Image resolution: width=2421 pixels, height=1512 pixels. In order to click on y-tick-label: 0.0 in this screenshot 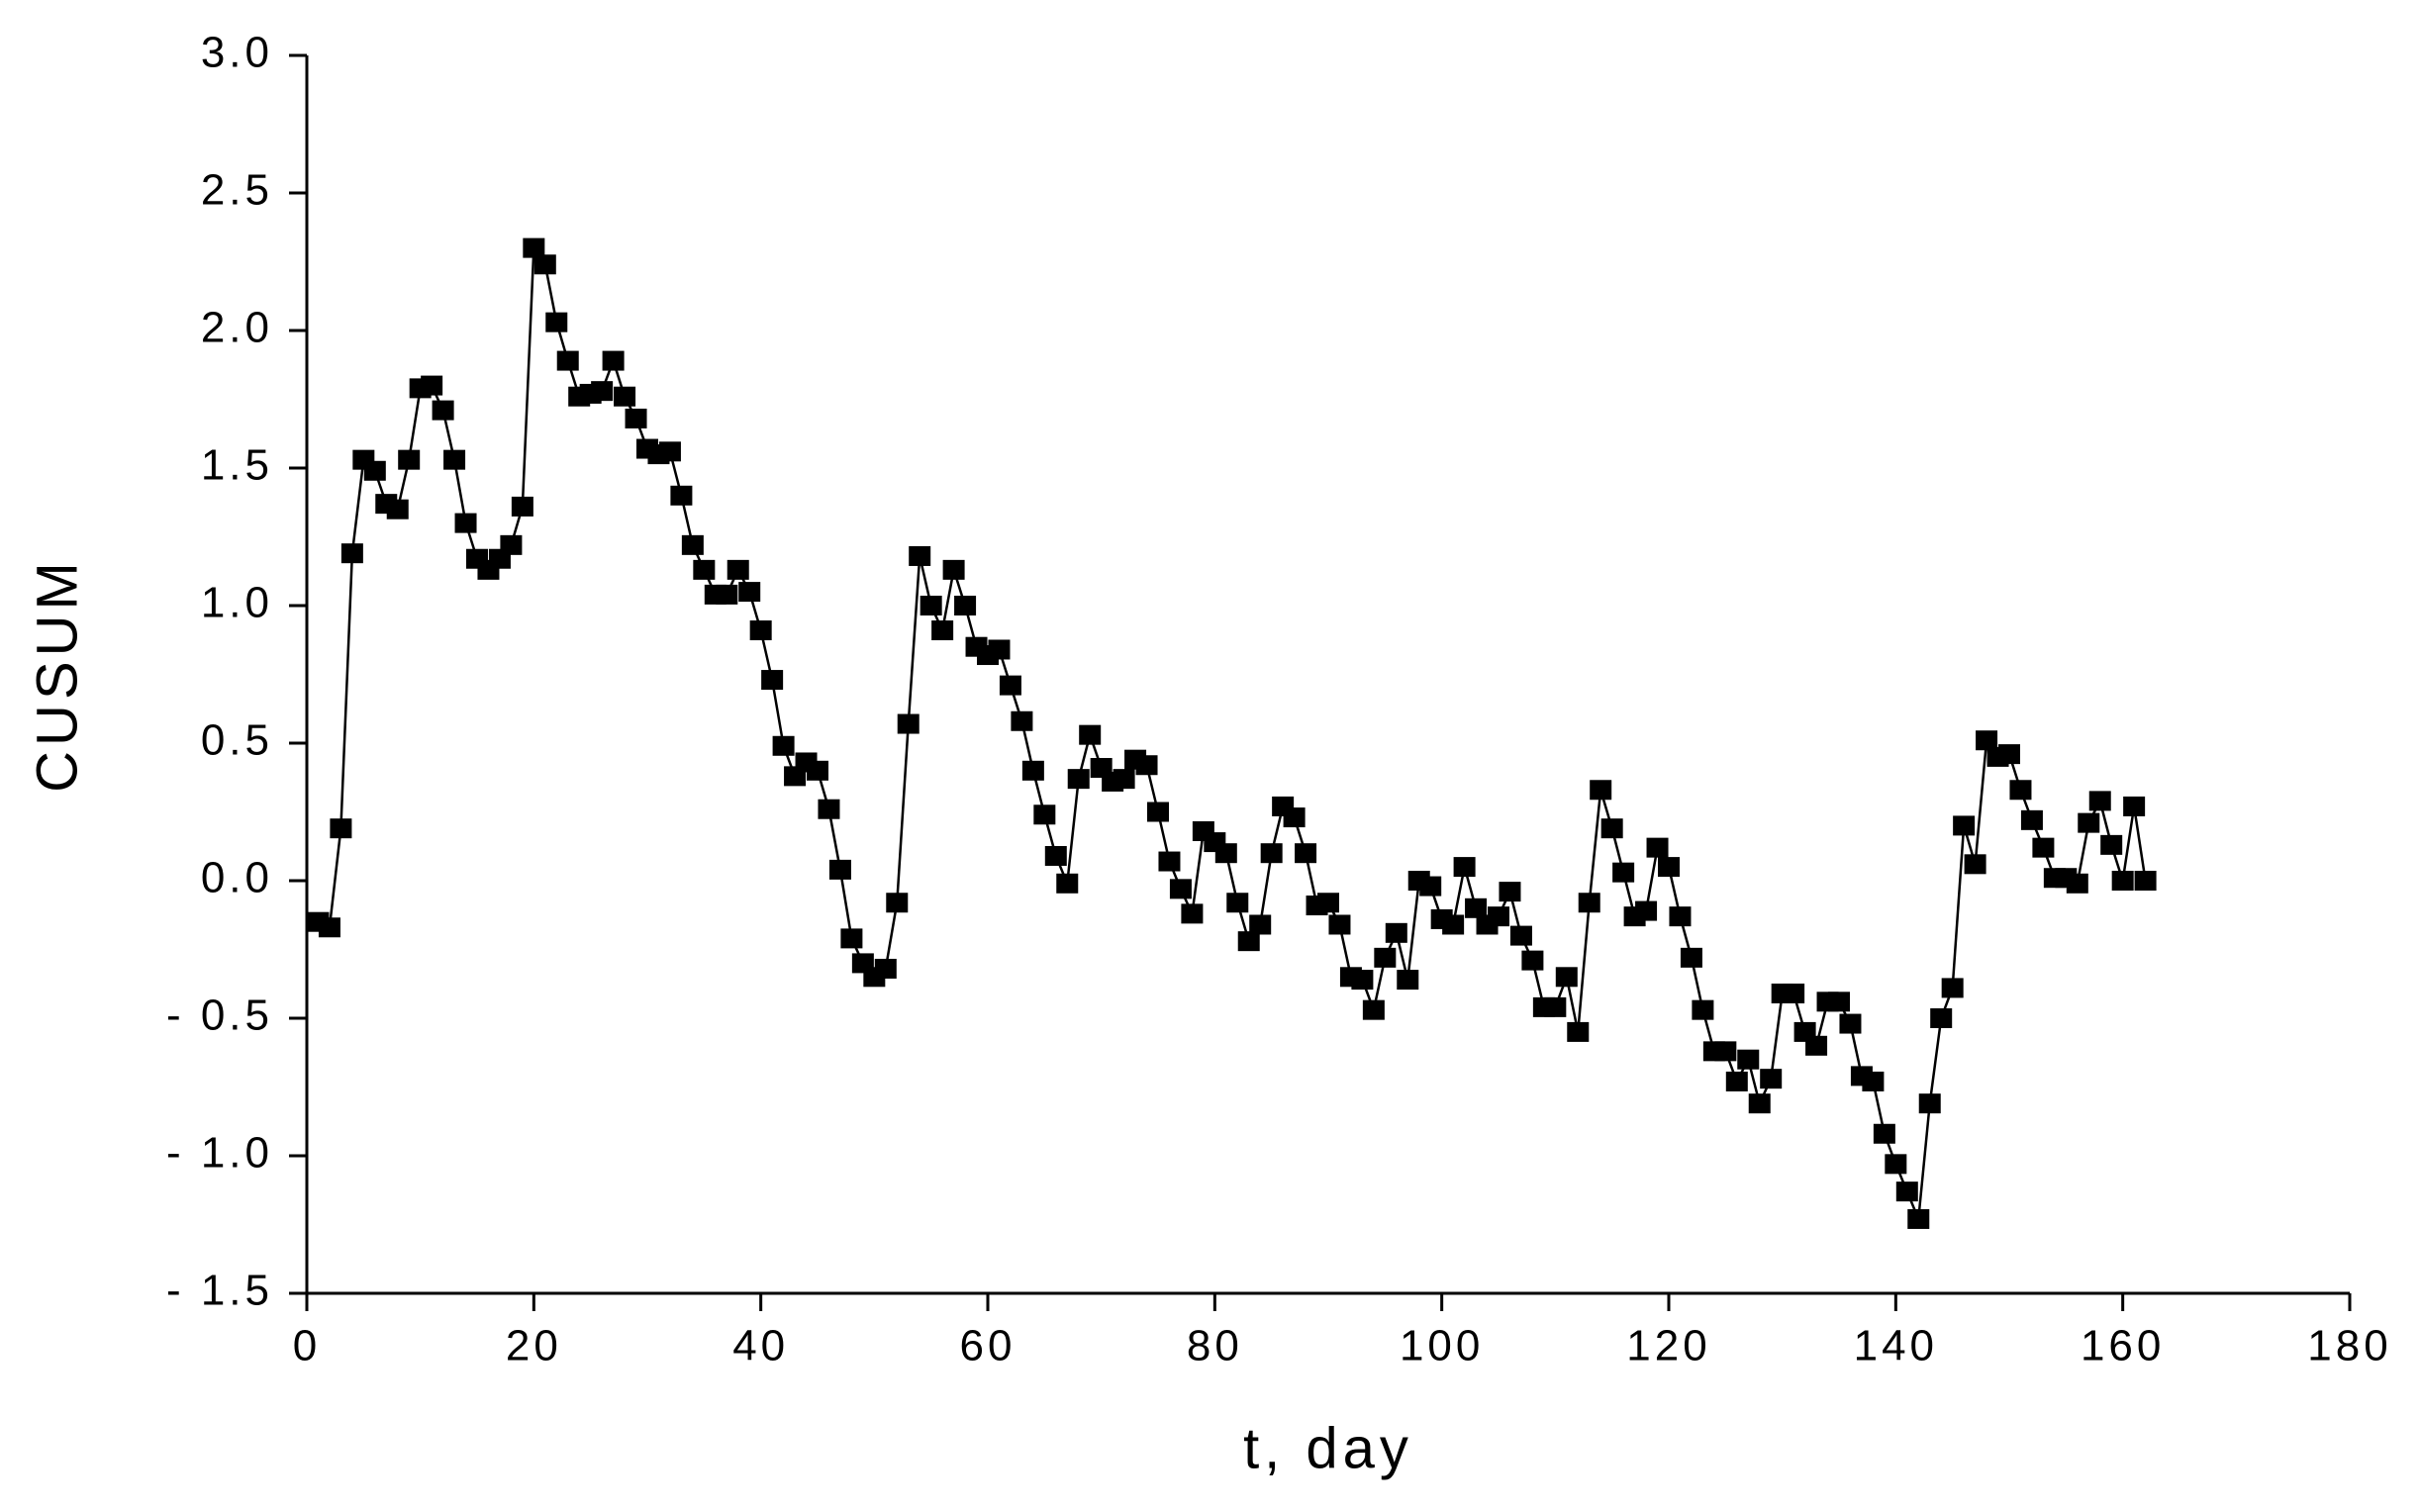, I will do `click(237, 878)`.